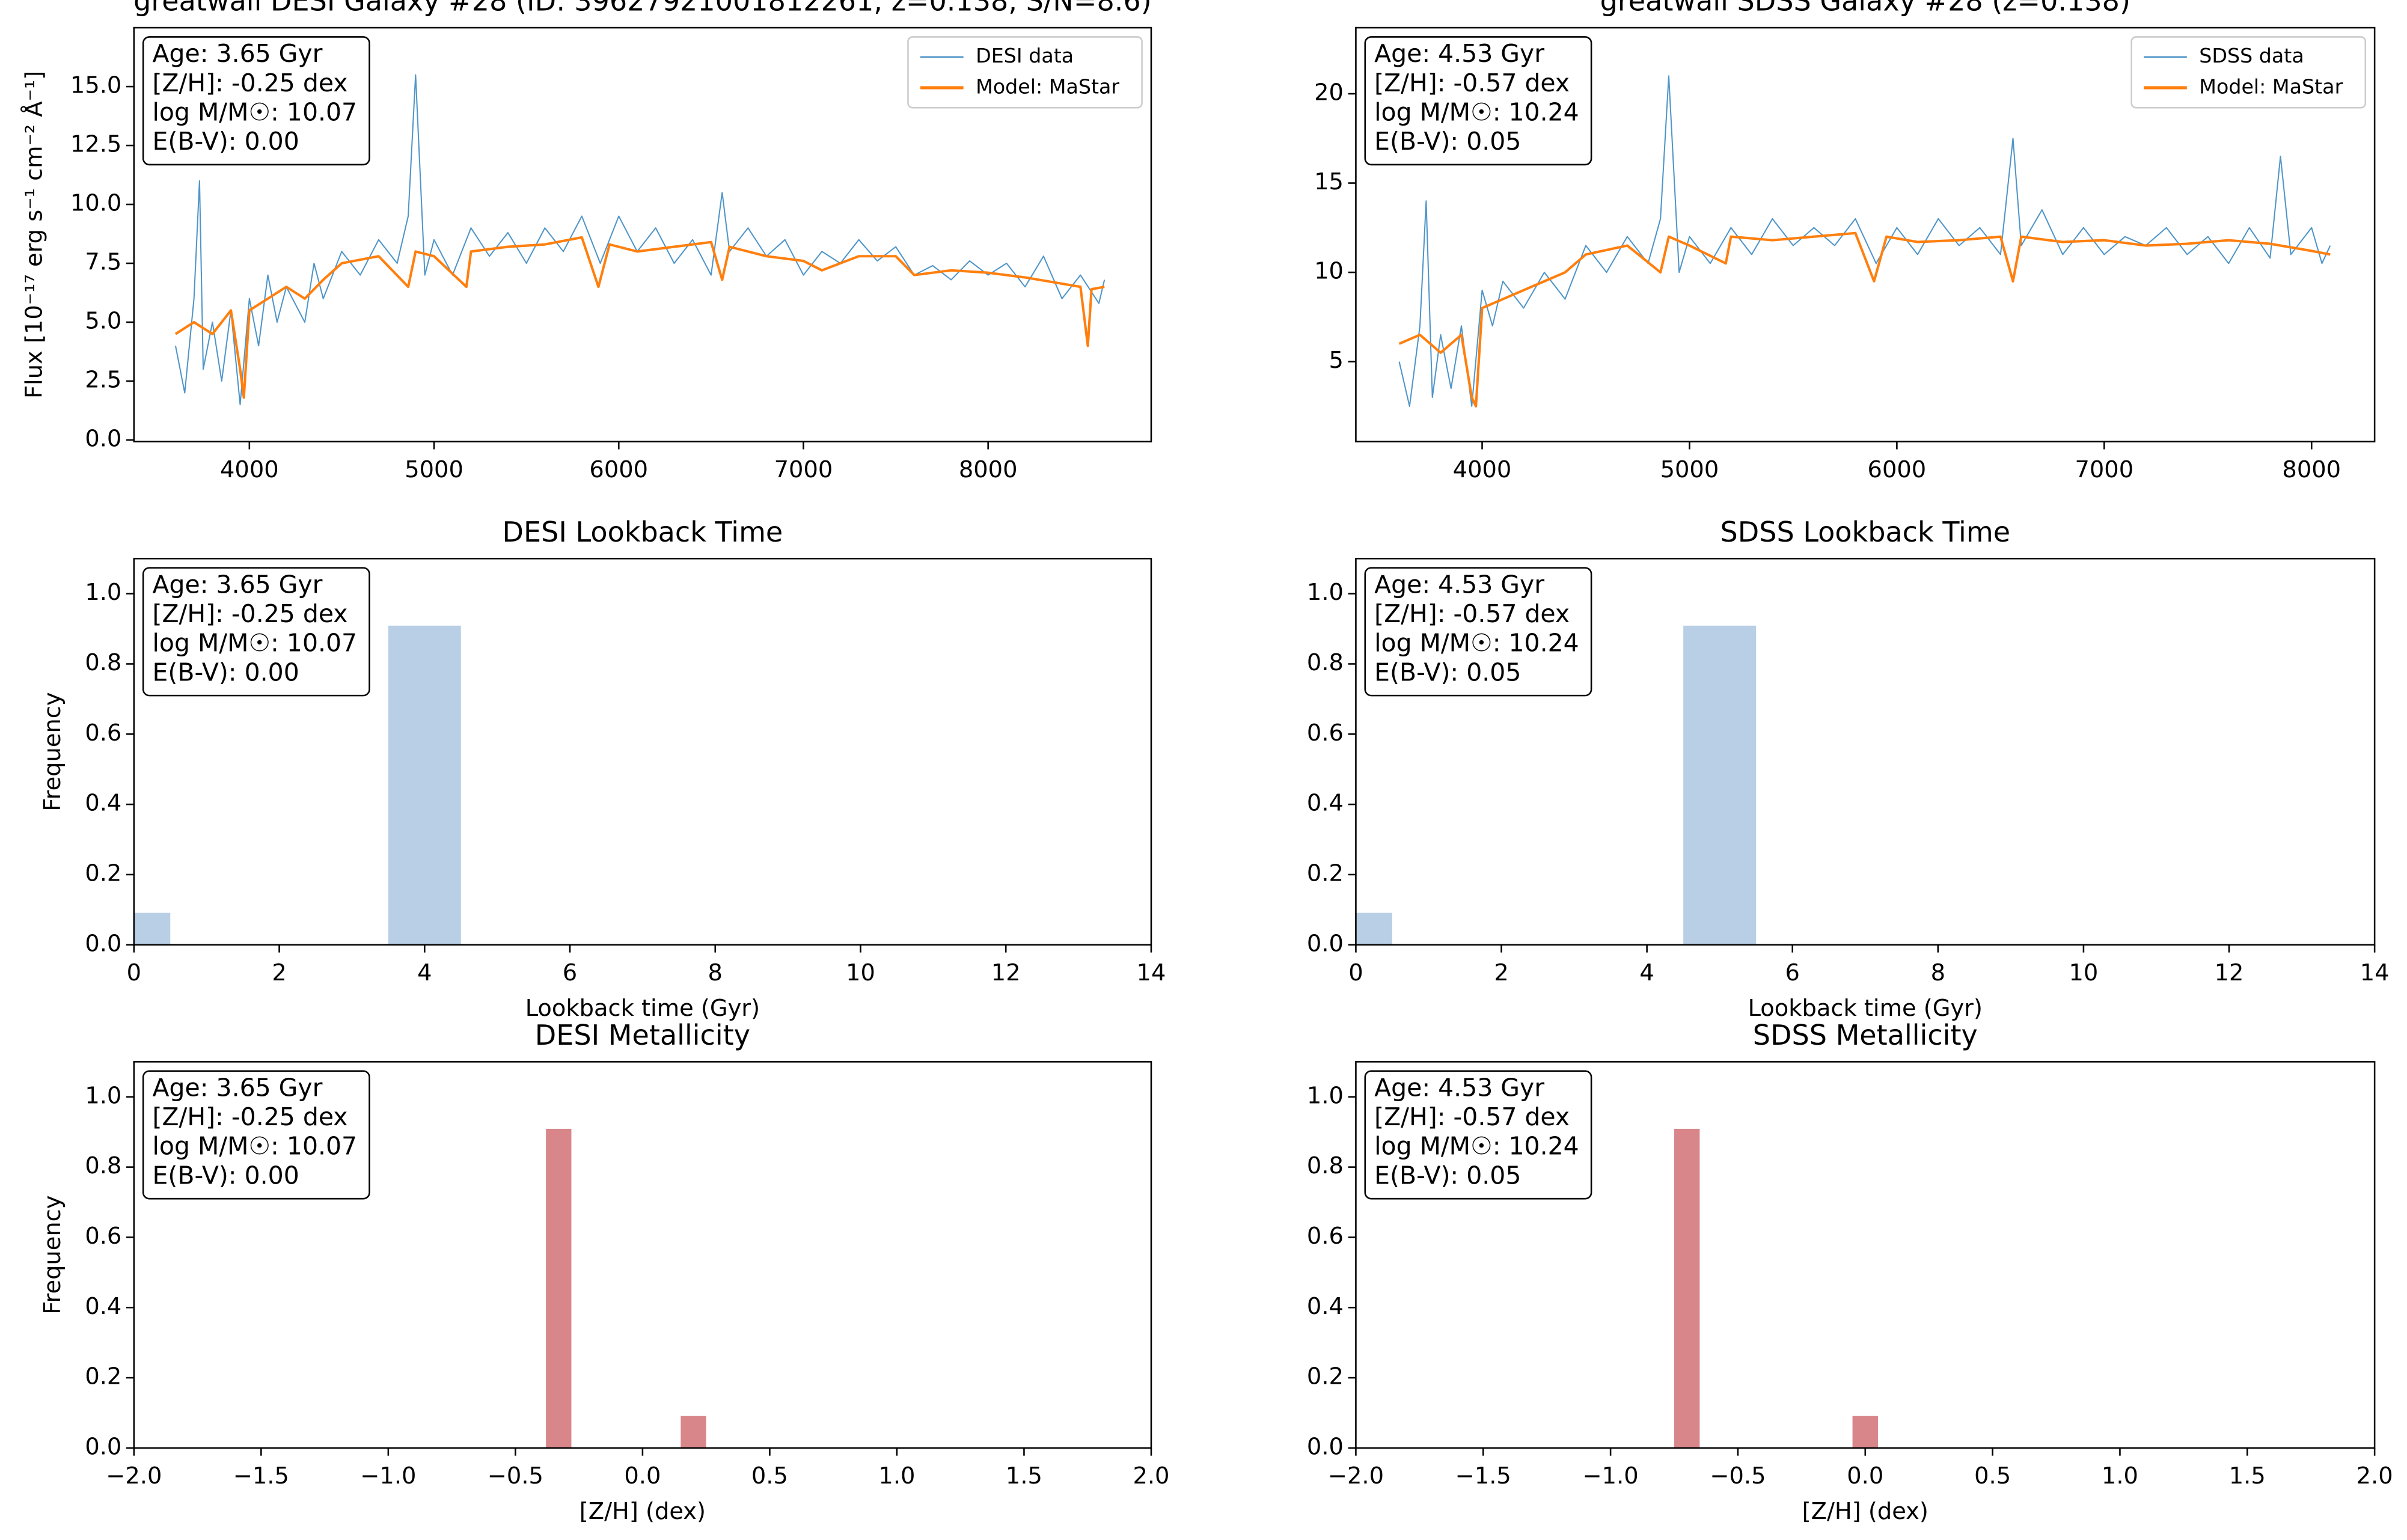 The height and width of the screenshot is (1540, 2407). I want to click on chart-title: greatwall SDSS Galaxy #28 (z=0.138), so click(1865, 8).